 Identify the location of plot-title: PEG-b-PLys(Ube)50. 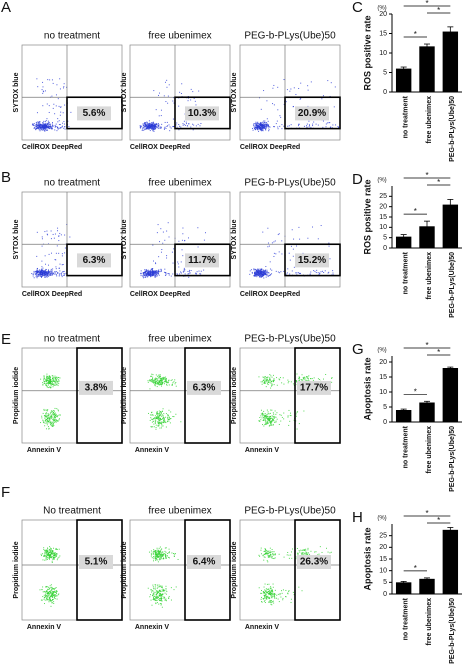
(290, 339).